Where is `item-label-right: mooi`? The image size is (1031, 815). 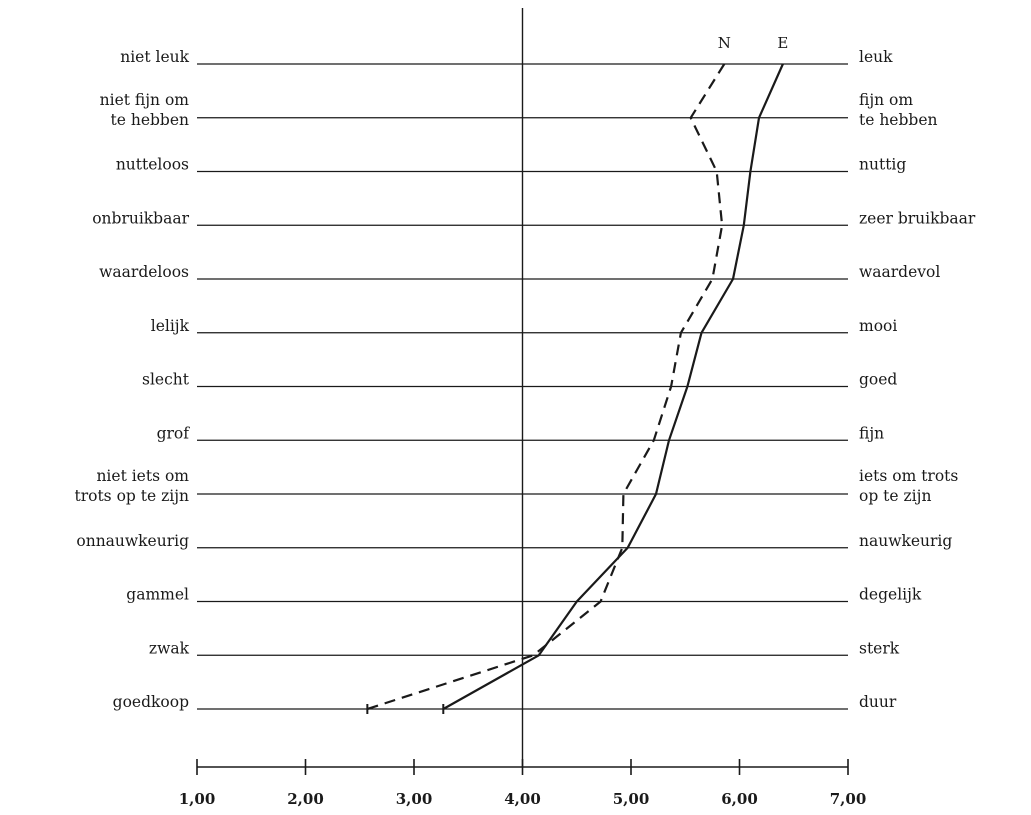
item-label-right: mooi is located at coordinates (878, 326).